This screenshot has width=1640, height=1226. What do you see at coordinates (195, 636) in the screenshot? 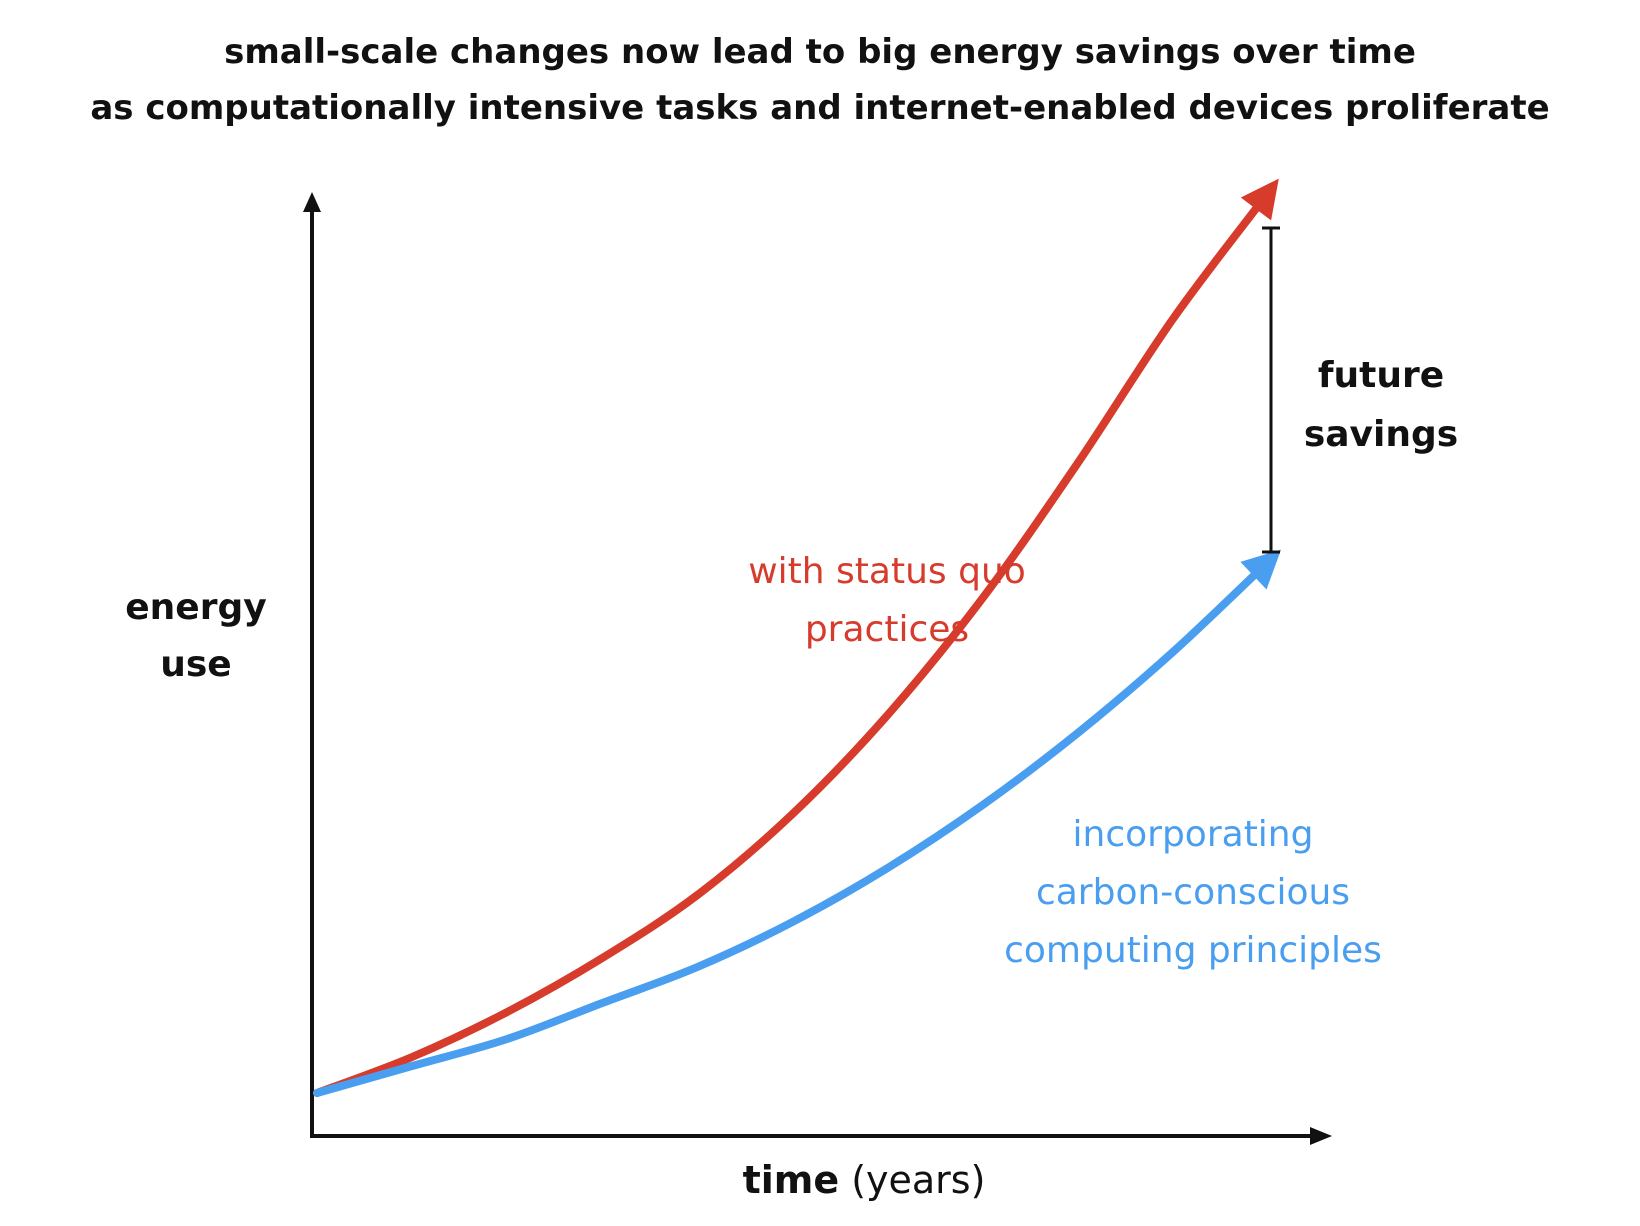
I see `y-axis-label: energy use` at bounding box center [195, 636].